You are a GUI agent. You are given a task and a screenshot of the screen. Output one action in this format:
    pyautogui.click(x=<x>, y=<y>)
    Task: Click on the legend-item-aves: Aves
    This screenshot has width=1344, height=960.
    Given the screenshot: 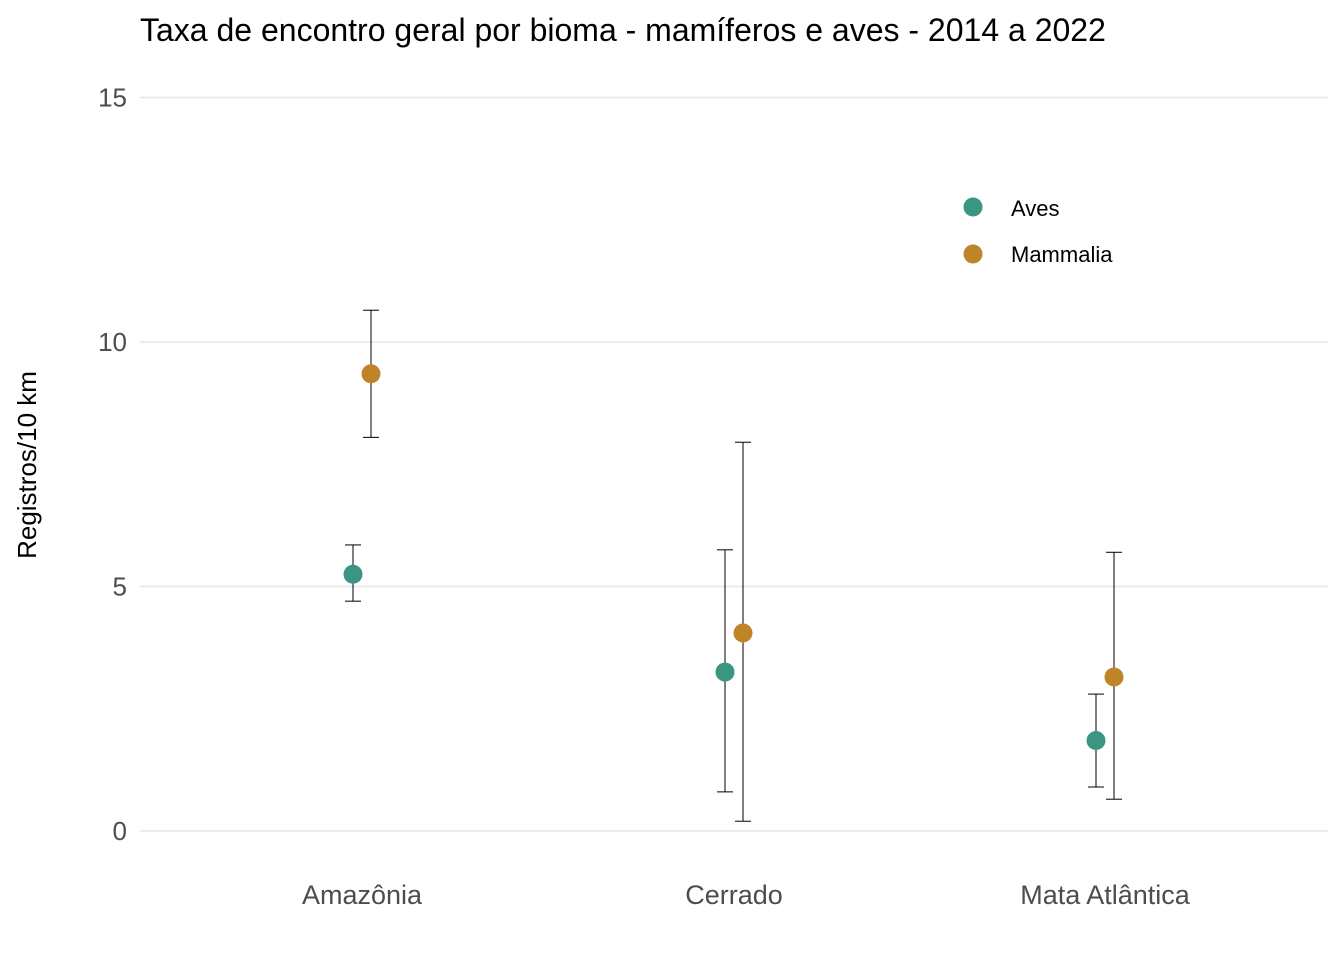 What is the action you would take?
    pyautogui.click(x=1011, y=208)
    